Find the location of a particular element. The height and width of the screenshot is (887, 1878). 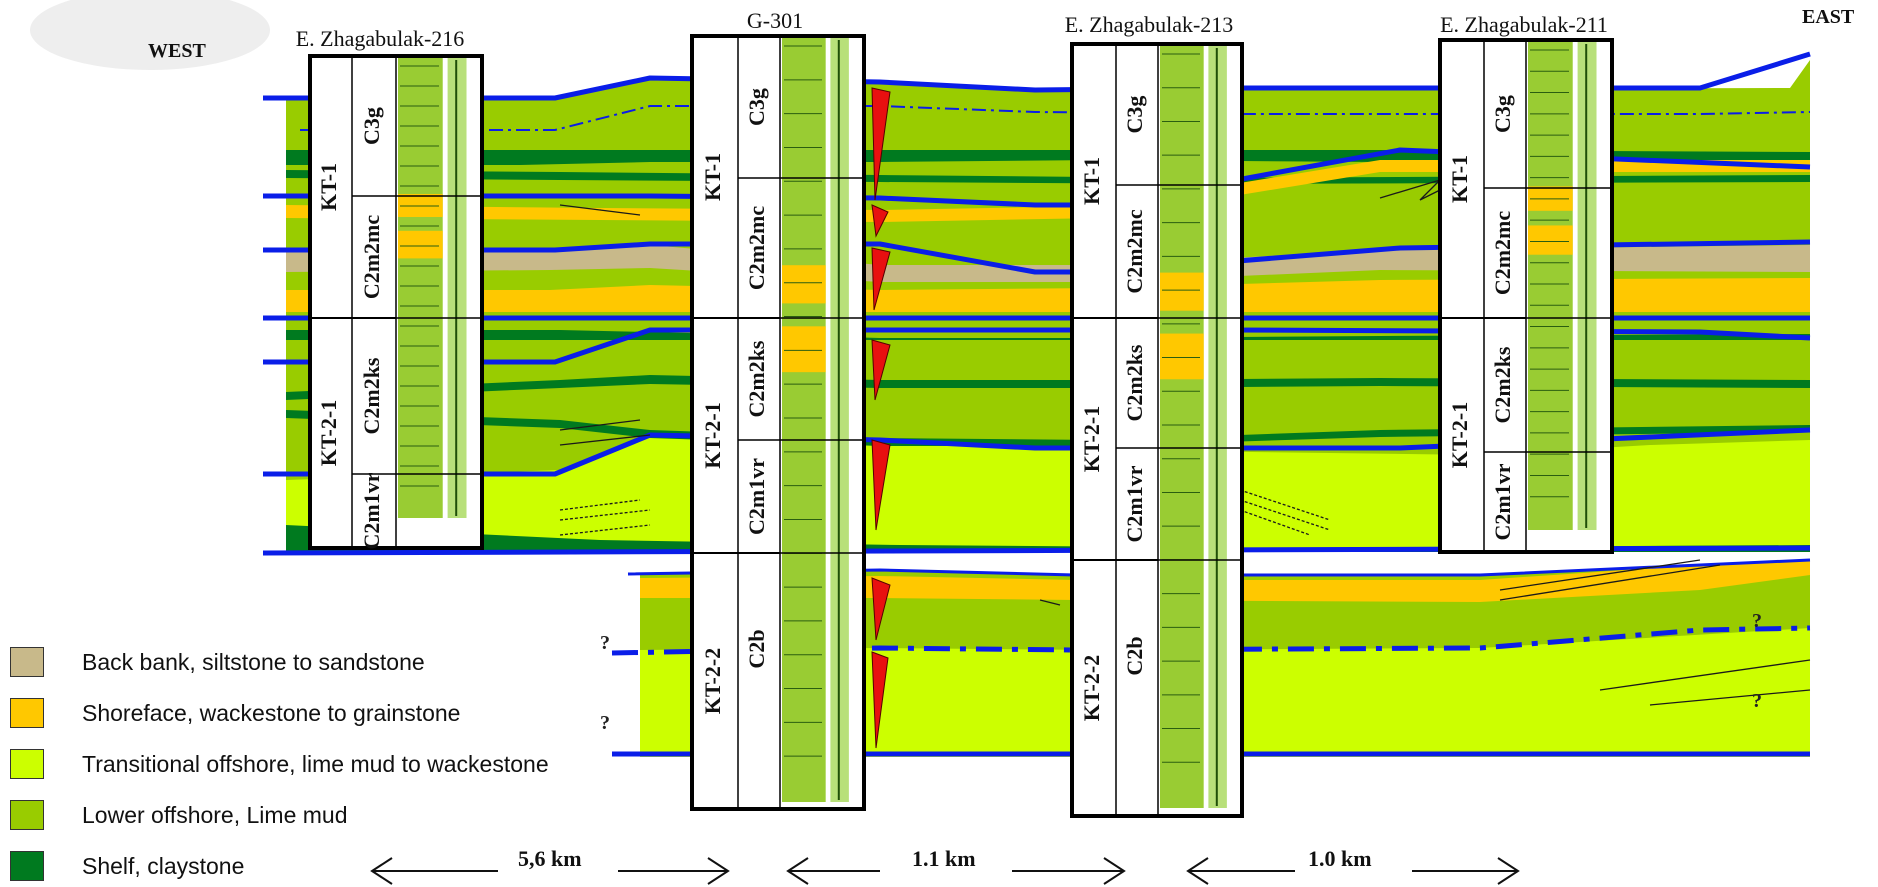

horizon-c2m2mc is located at coordinates (1037, 177).